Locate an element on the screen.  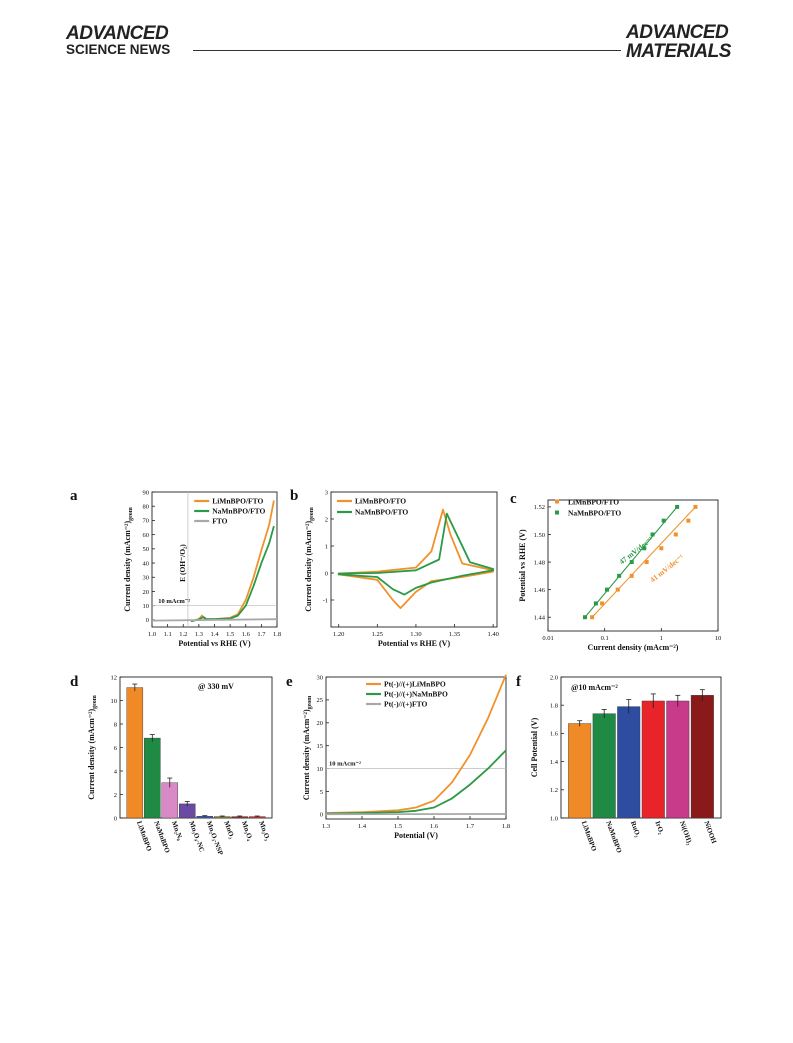
chart-d-category-label-7: Mn₂O₃ is located at coordinates (264, 831).